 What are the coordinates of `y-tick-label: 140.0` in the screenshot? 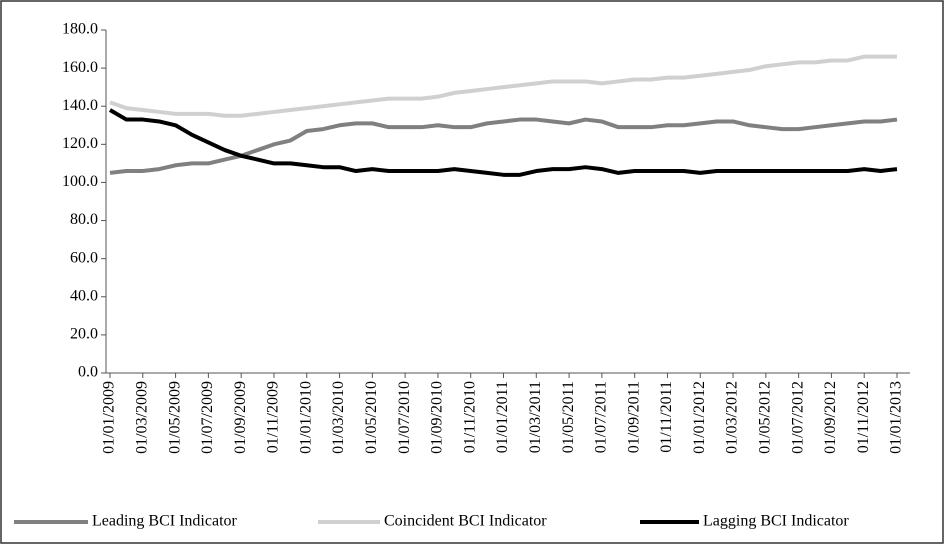 It's located at (80, 105).